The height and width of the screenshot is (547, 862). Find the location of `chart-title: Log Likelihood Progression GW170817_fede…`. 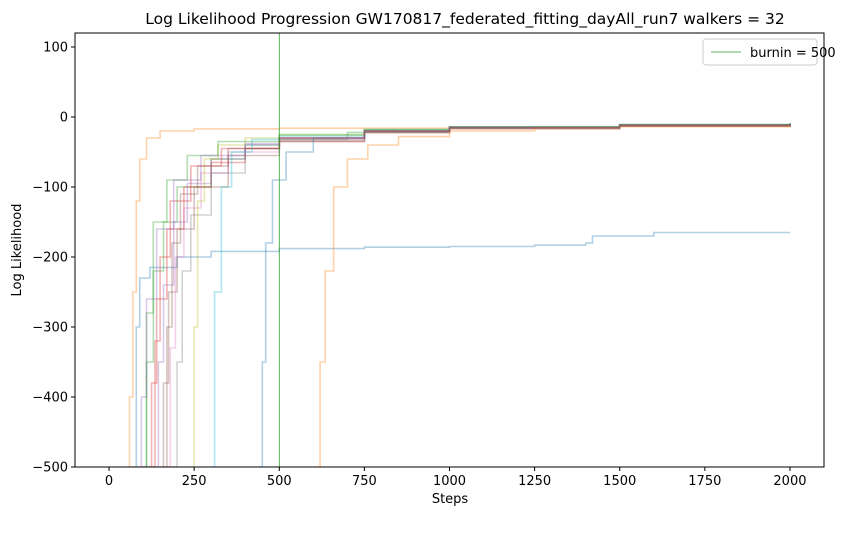

chart-title: Log Likelihood Progression GW170817_fede… is located at coordinates (464, 19).